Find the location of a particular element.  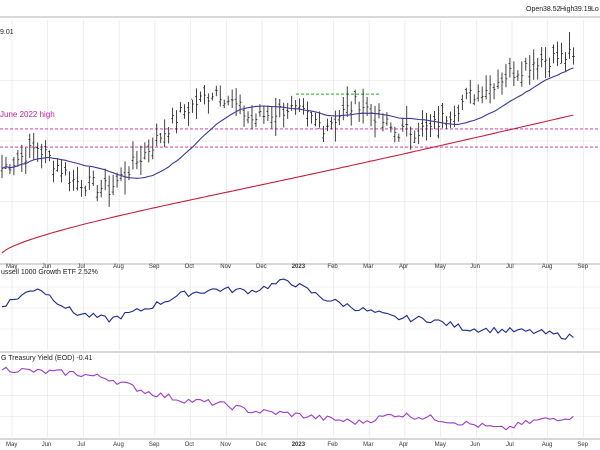

month-label-bottom: Oct is located at coordinates (190, 445).